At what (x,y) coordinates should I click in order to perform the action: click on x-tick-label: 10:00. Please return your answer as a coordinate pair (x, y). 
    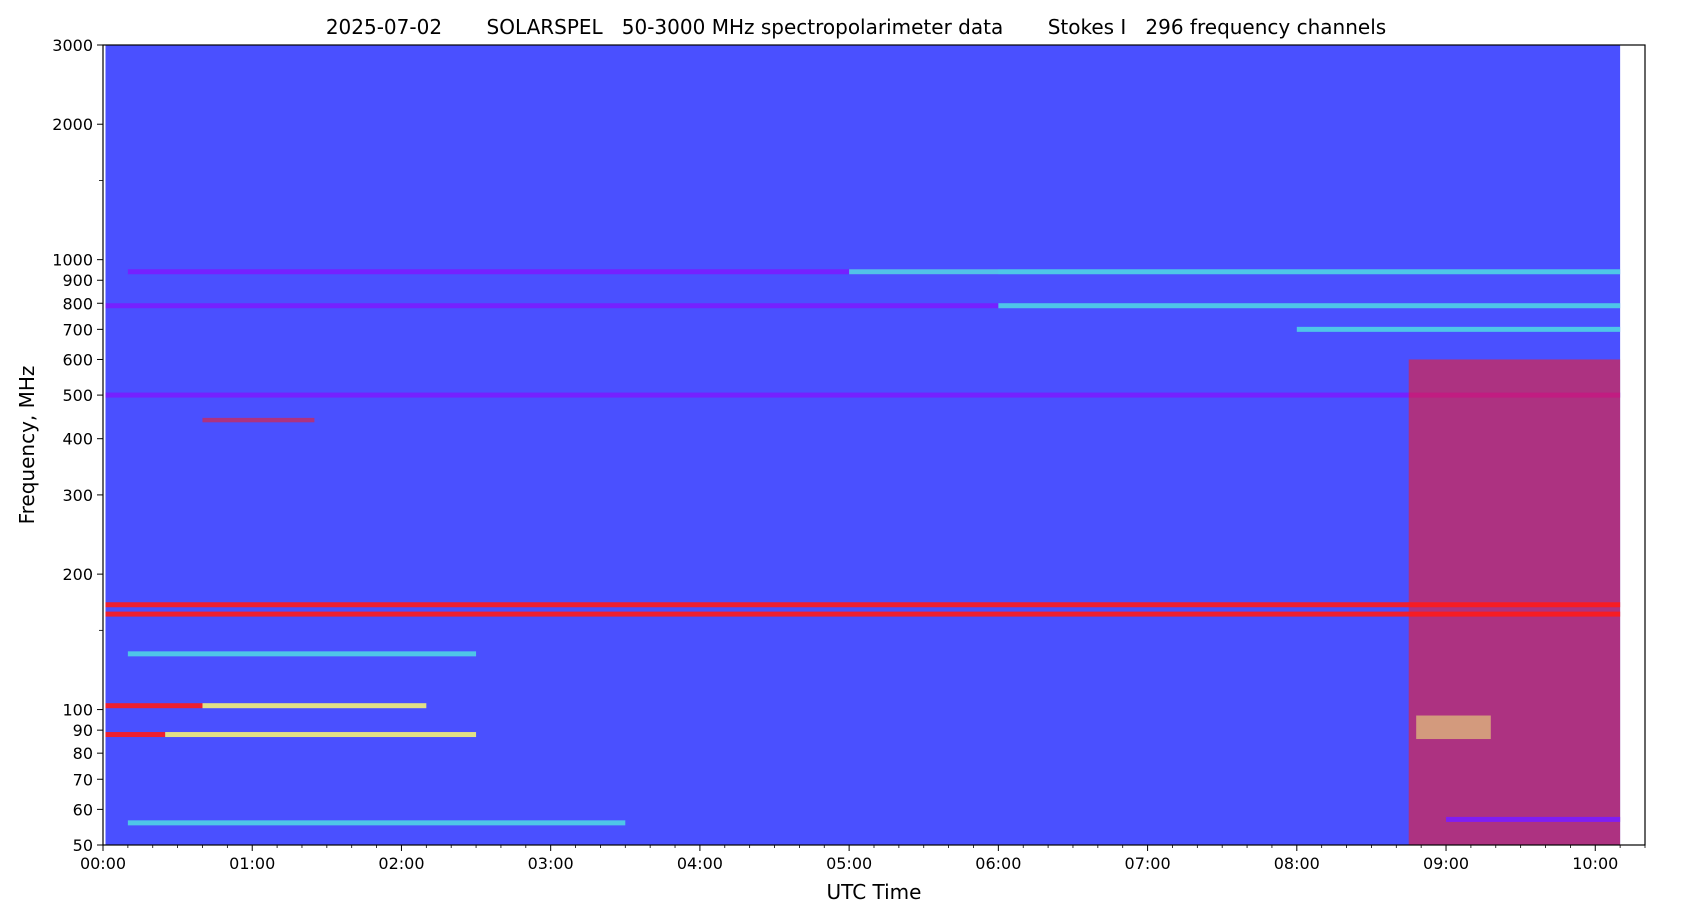
    Looking at the image, I should click on (1595, 863).